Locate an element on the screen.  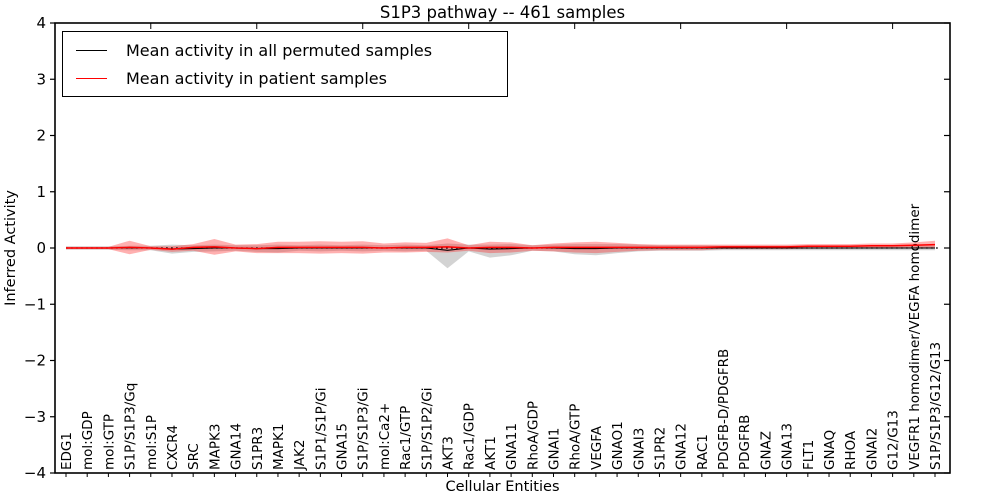
x-tick-label: S1P/S1P3/G12/G13 is located at coordinates (936, 406).